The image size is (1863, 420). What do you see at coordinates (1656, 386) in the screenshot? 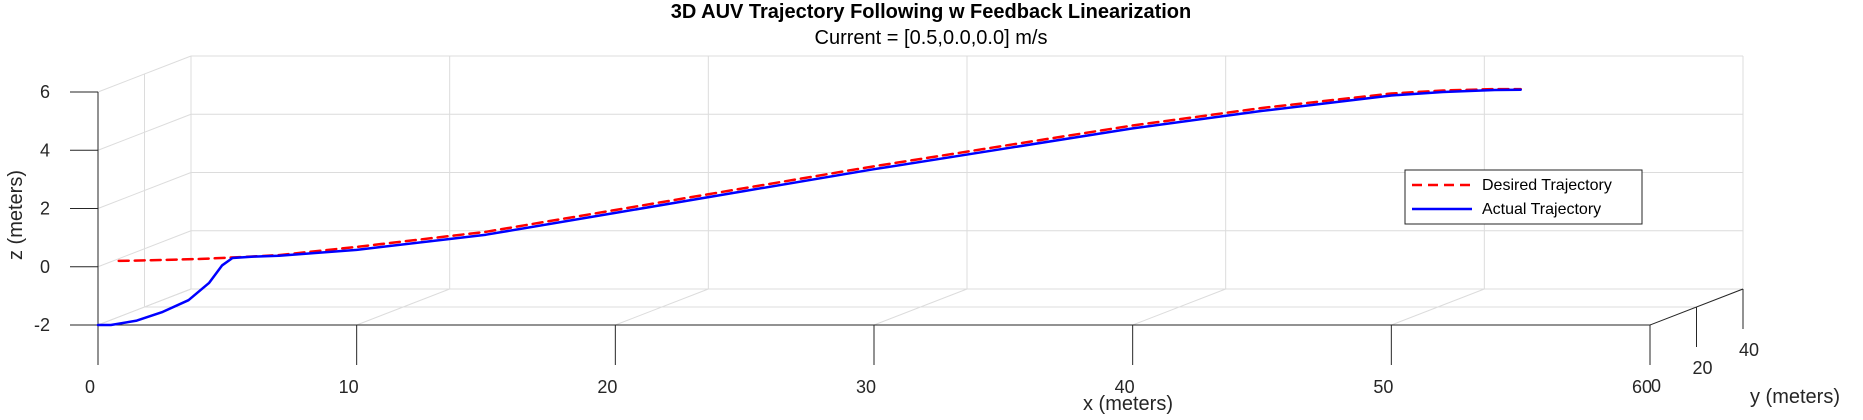
I see `y-tick-label: 0` at bounding box center [1656, 386].